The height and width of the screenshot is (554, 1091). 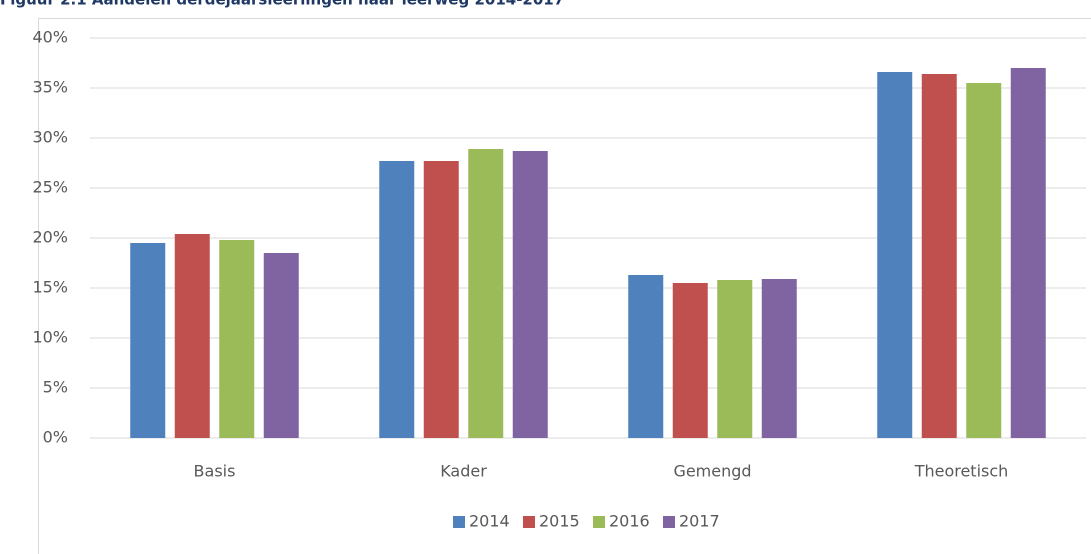 What do you see at coordinates (215, 471) in the screenshot?
I see `x-tick-label: Basis` at bounding box center [215, 471].